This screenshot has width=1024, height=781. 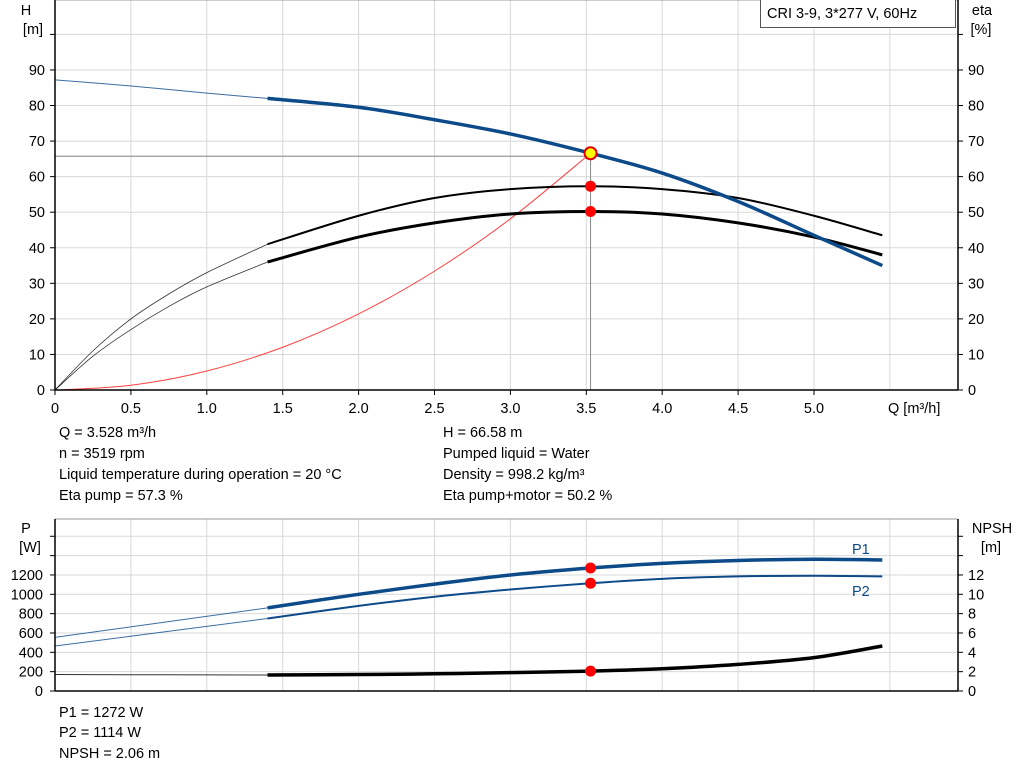 I want to click on h-tick-label: 80, so click(x=37, y=107).